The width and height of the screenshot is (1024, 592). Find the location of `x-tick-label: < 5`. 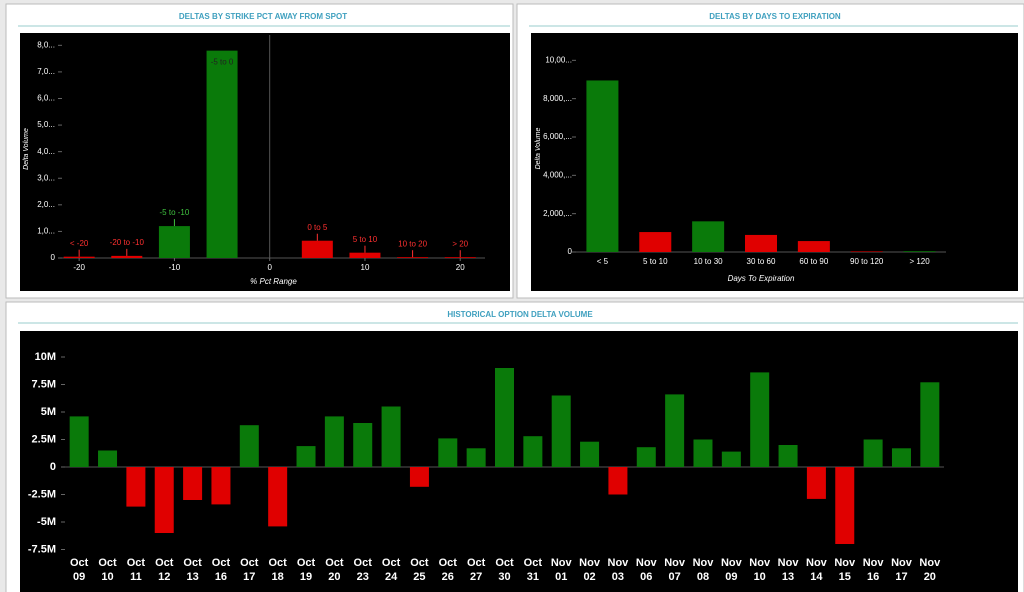

x-tick-label: < 5 is located at coordinates (603, 261).